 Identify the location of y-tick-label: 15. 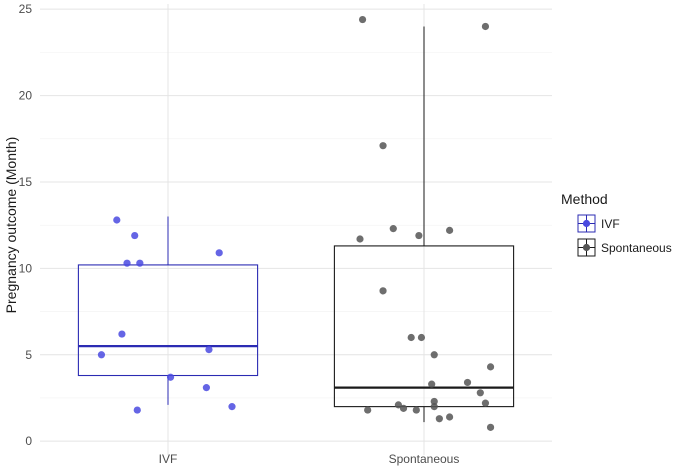
(26, 182).